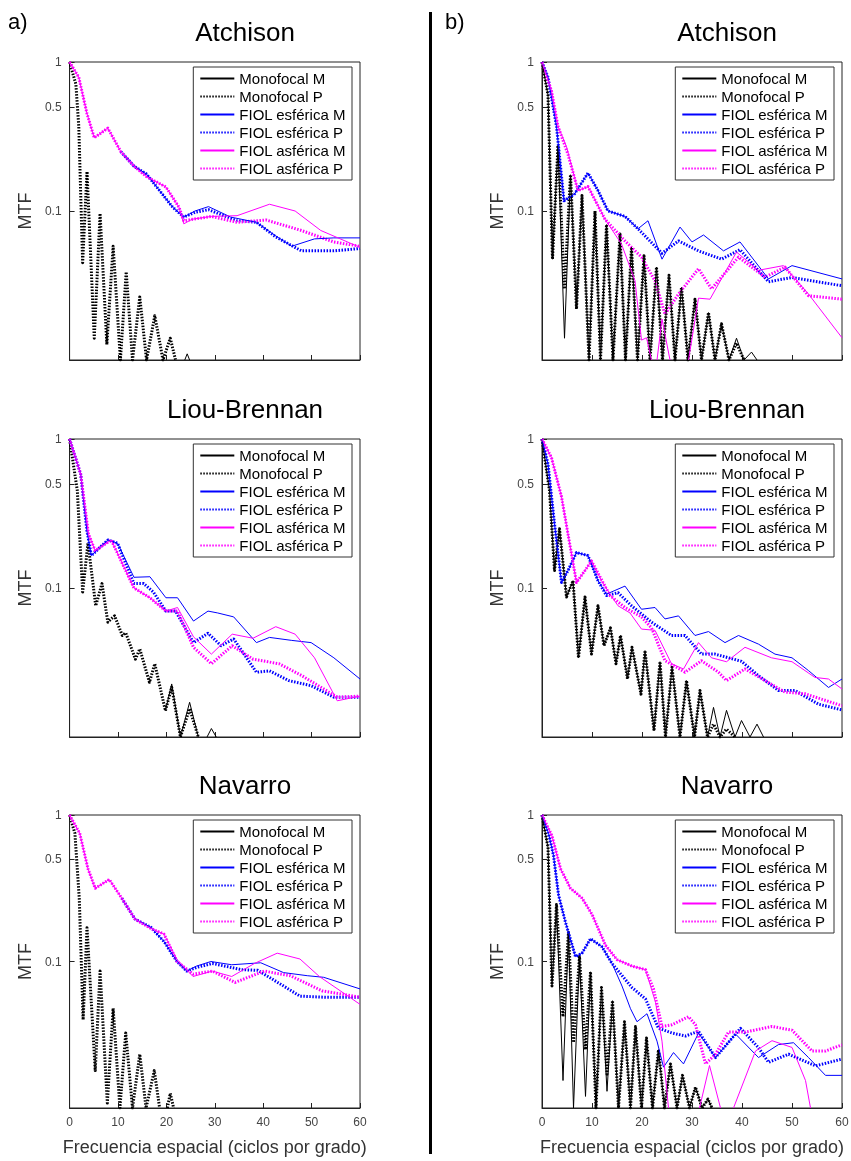  I want to click on text: a), so click(18, 21).